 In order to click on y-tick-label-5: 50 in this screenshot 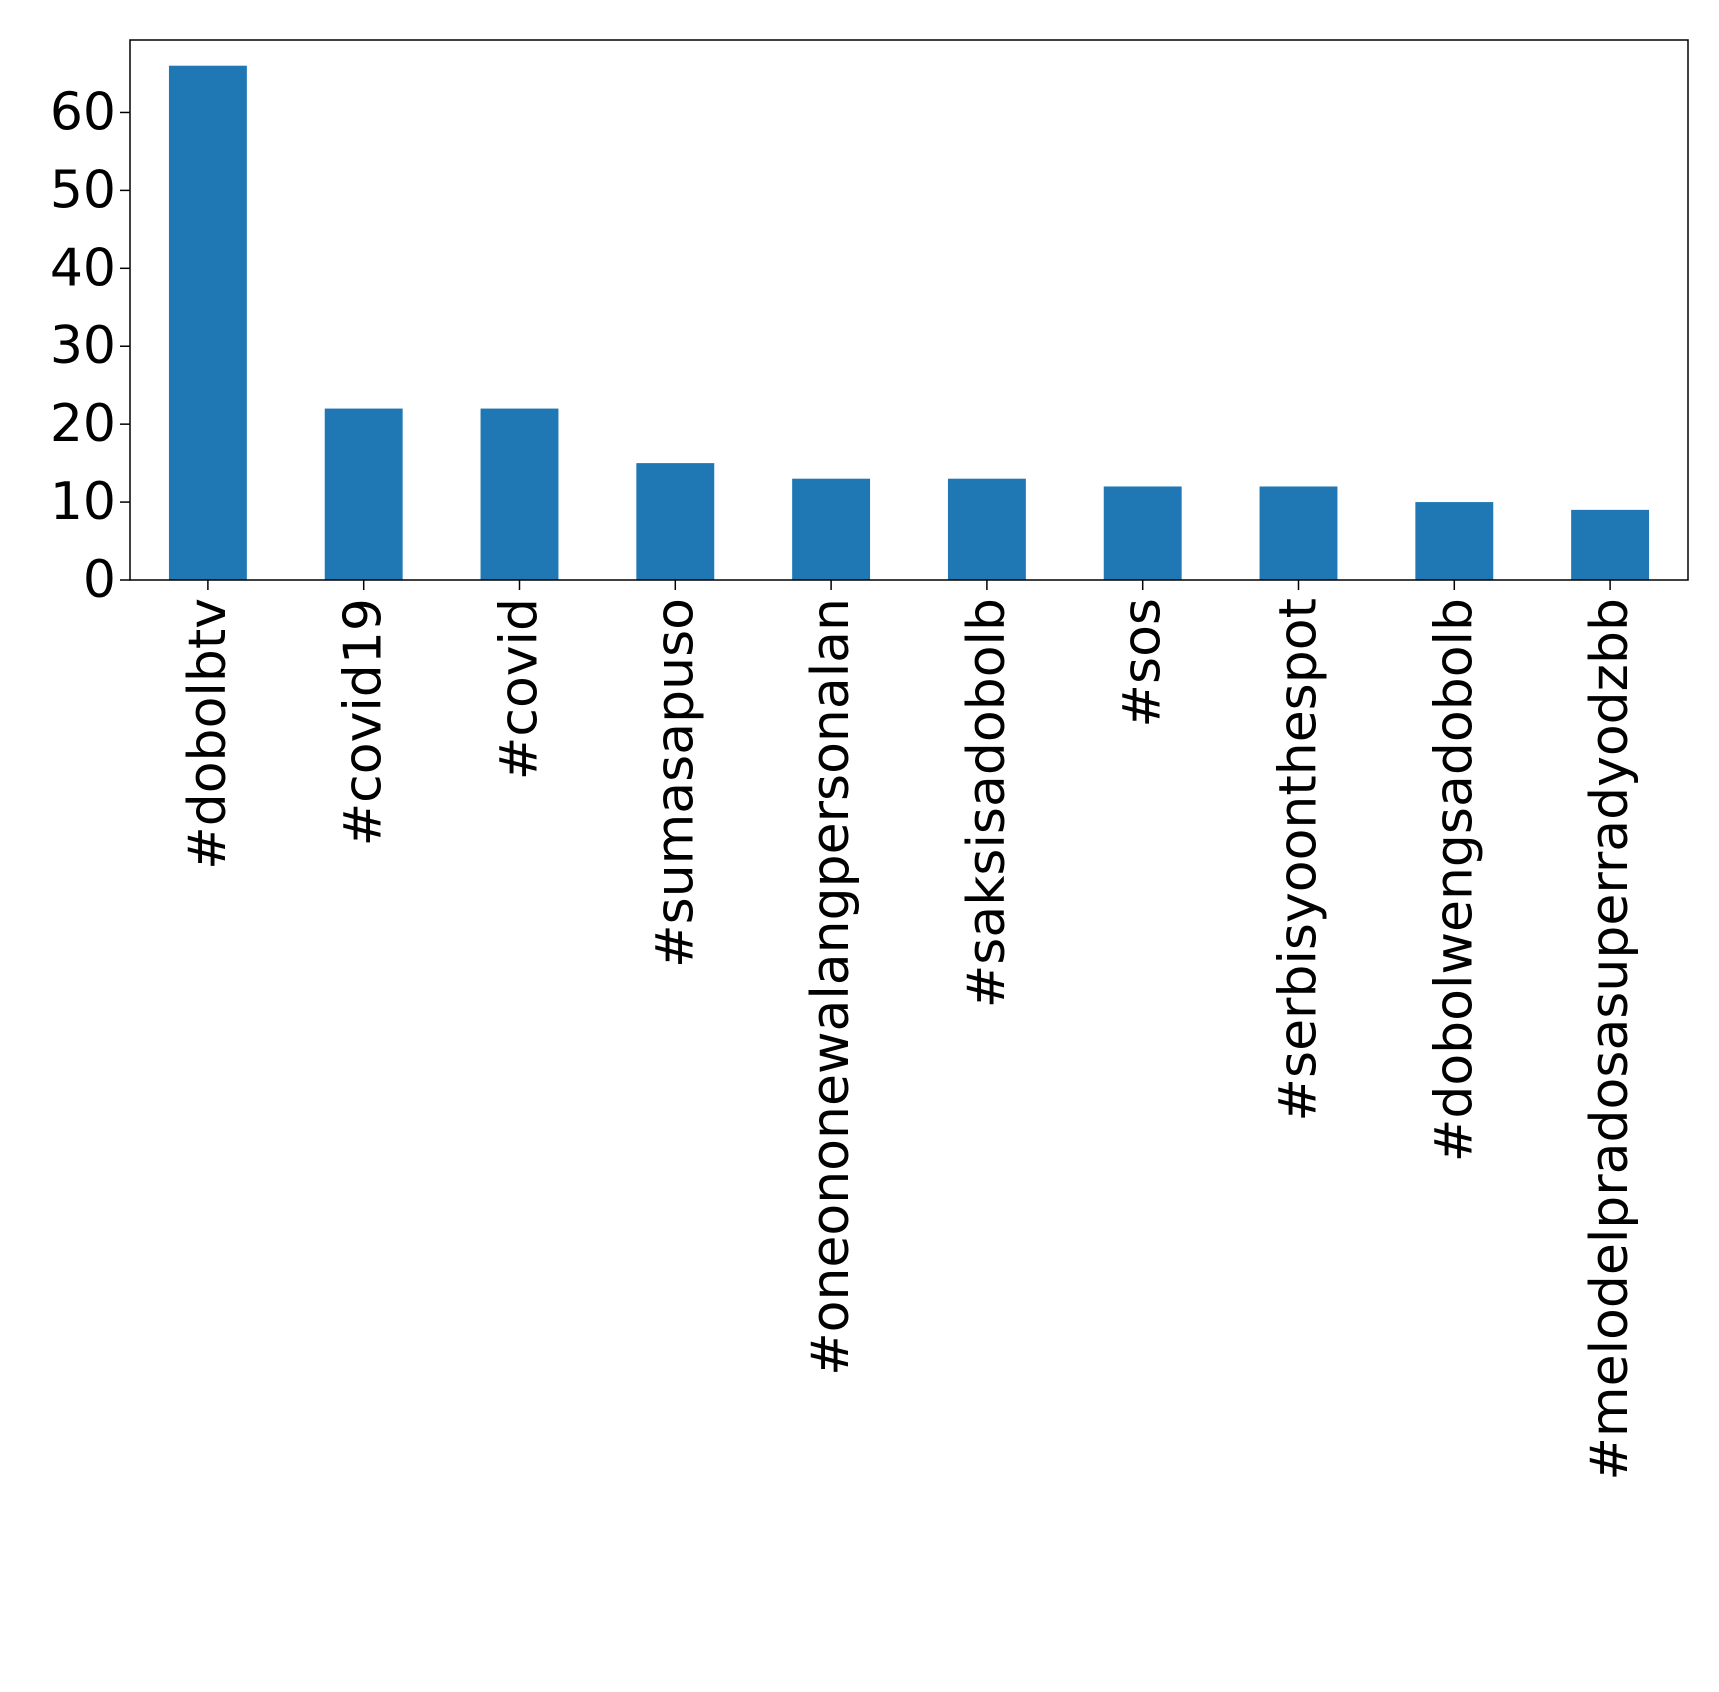, I will do `click(83, 190)`.